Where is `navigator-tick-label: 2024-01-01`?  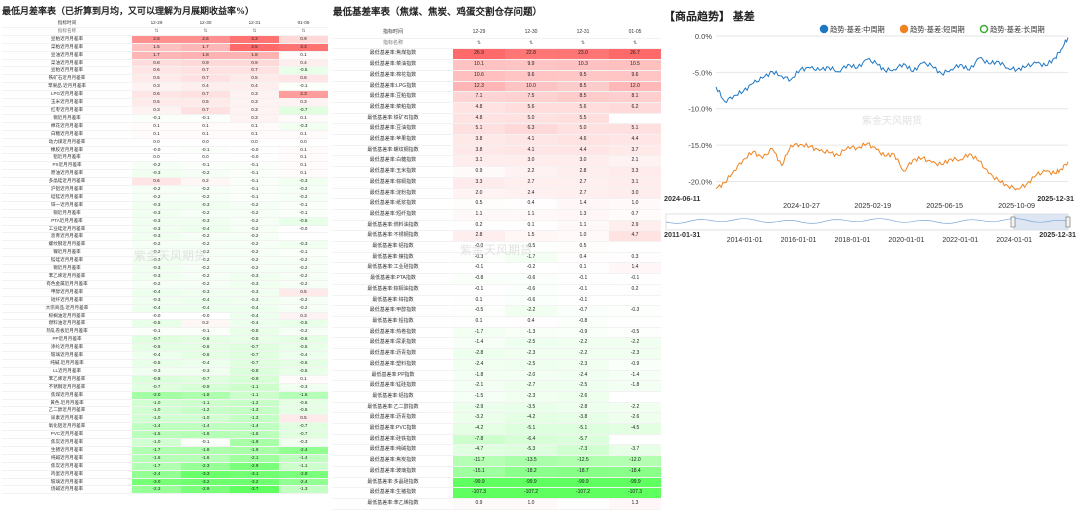 navigator-tick-label: 2024-01-01 is located at coordinates (1014, 240).